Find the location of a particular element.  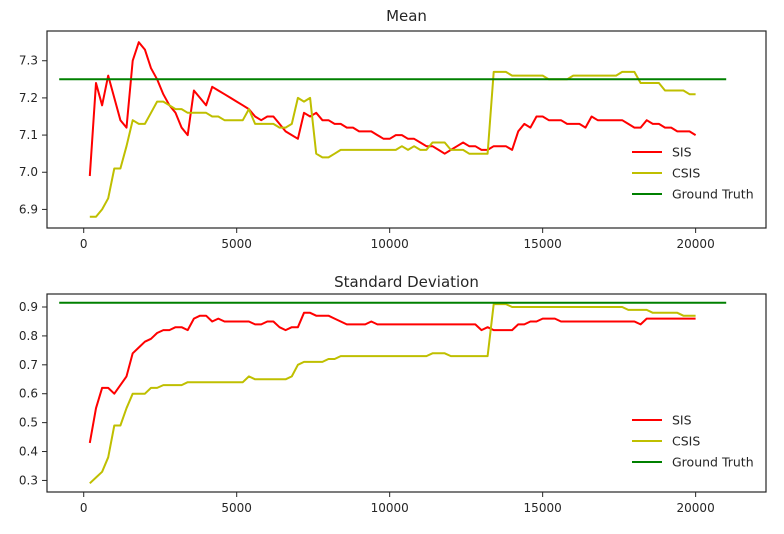

chart-title: Mean is located at coordinates (406, 16).